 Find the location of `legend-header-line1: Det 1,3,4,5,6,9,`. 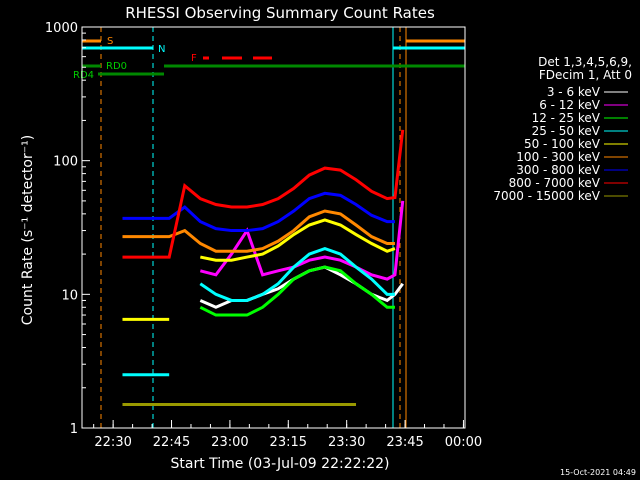

legend-header-line1: Det 1,3,4,5,6,9, is located at coordinates (585, 62).